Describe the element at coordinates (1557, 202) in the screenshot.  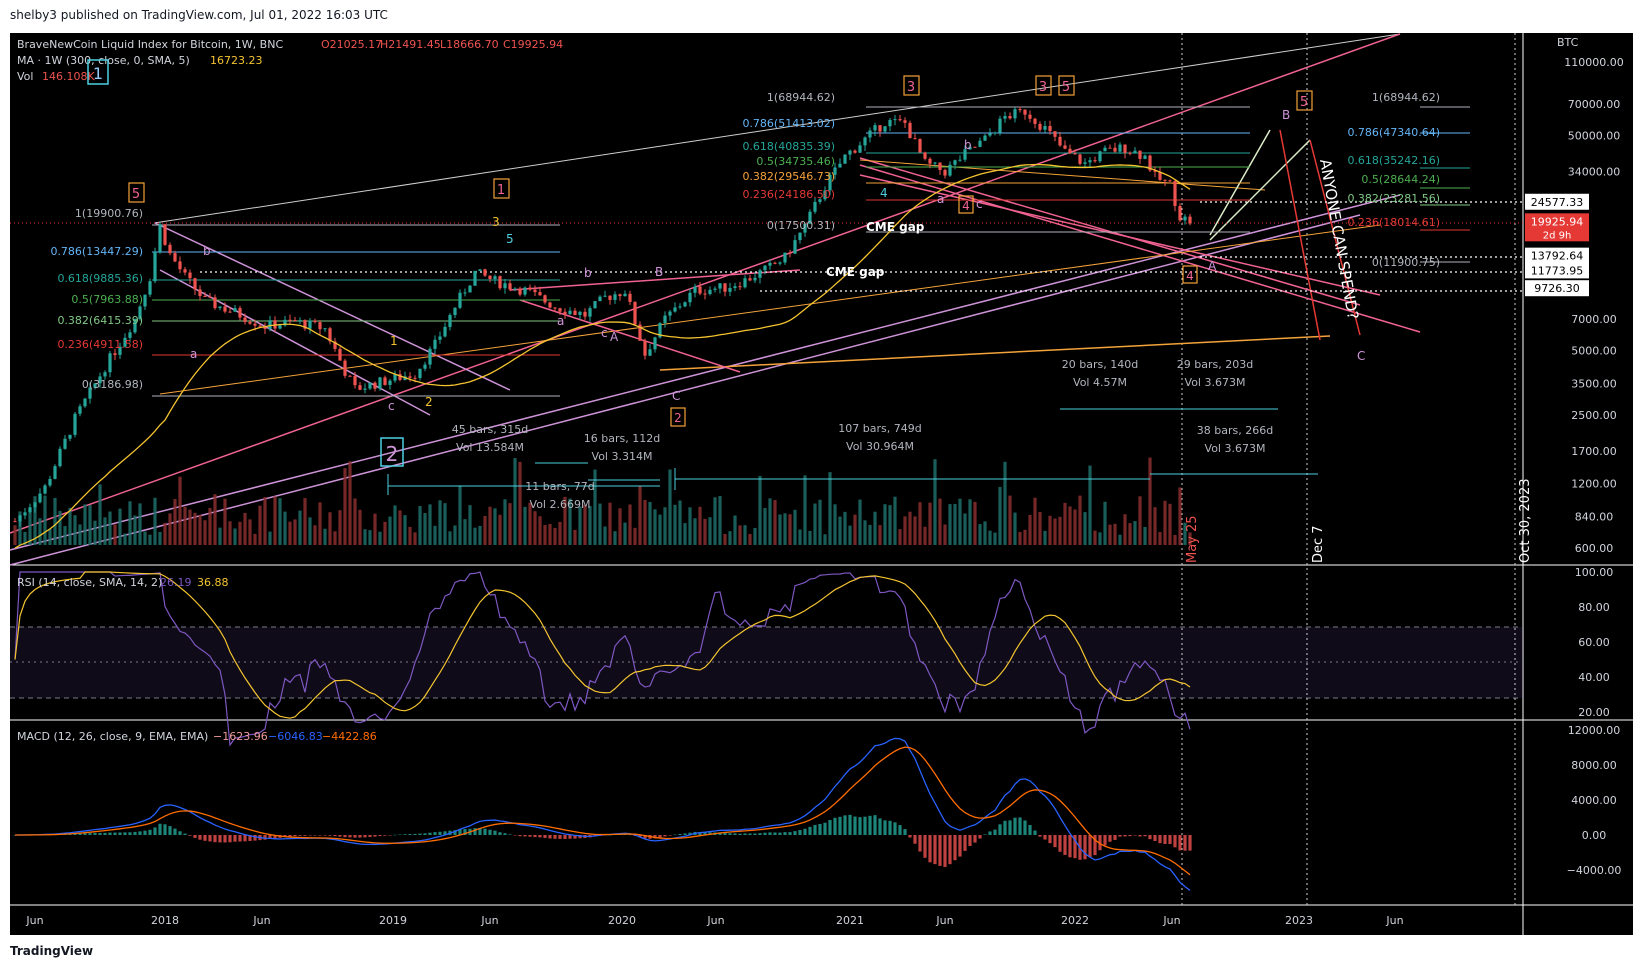
I see `price-tag-value: 24577.33` at that location.